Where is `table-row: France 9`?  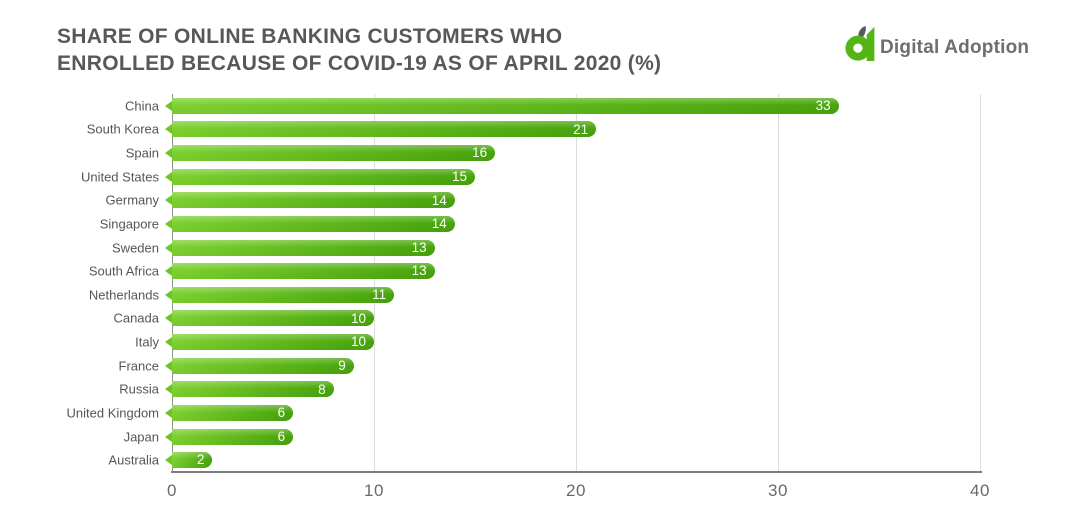
table-row: France 9 is located at coordinates (549, 366).